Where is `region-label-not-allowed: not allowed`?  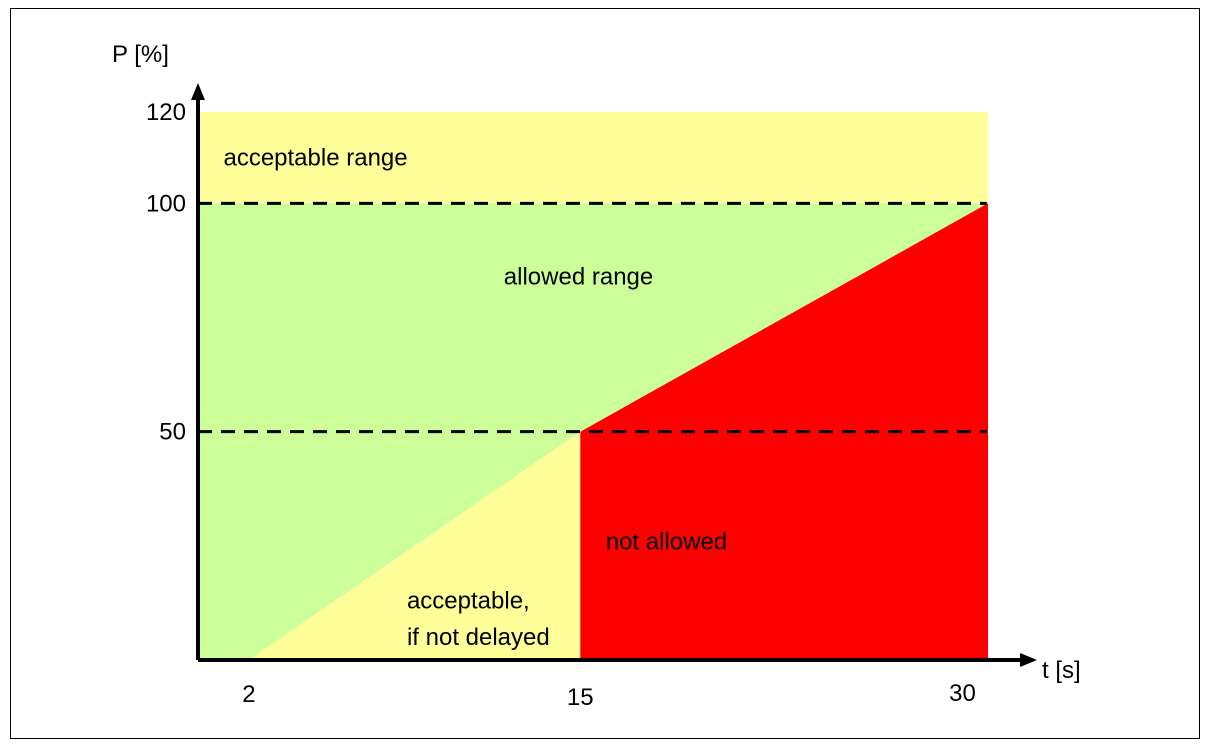 region-label-not-allowed: not allowed is located at coordinates (666, 541).